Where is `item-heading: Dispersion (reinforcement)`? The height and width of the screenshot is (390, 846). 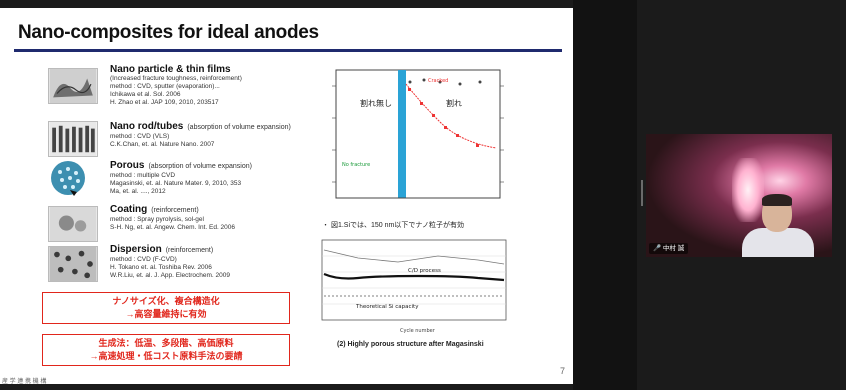 item-heading: Dispersion (reinforcement) is located at coordinates (162, 249).